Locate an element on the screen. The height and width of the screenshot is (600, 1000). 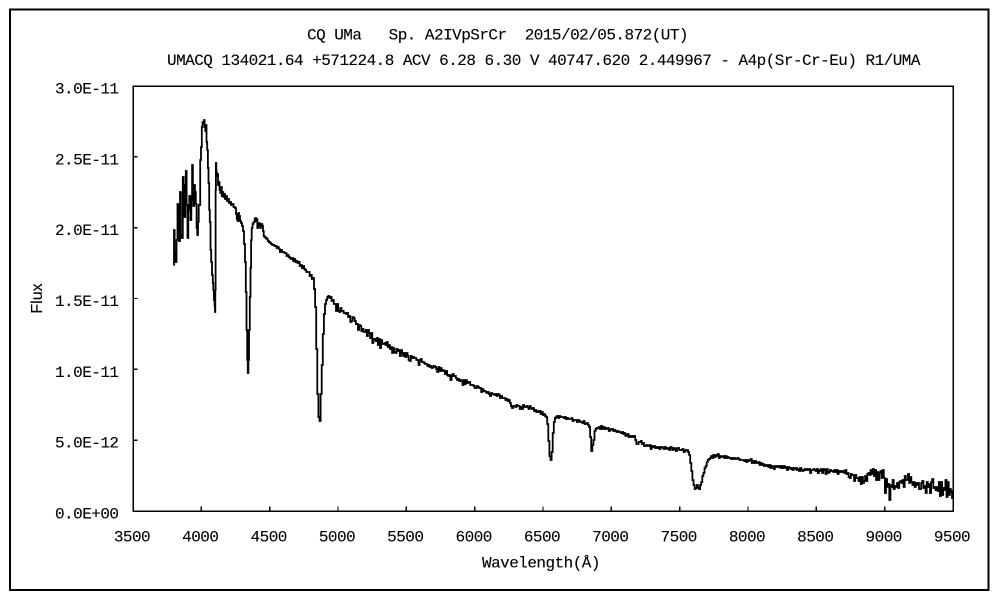
svg-text: Wavelength(Å) is located at coordinates (541, 564).